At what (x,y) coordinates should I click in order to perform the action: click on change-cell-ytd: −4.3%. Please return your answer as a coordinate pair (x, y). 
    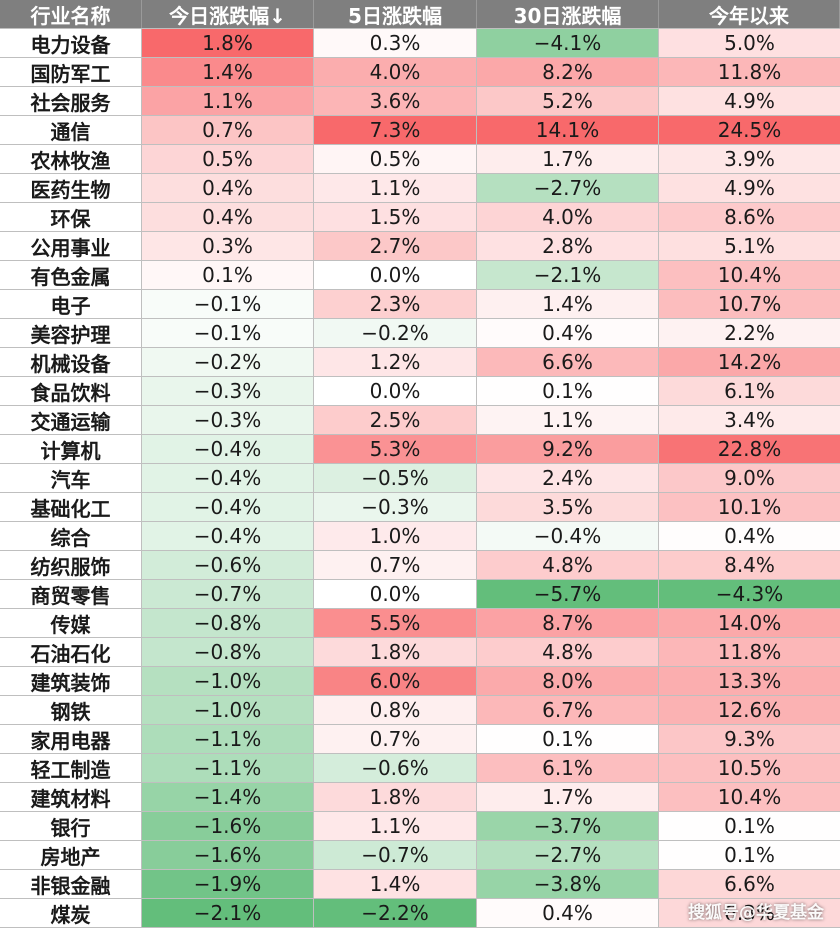
    Looking at the image, I should click on (749, 594).